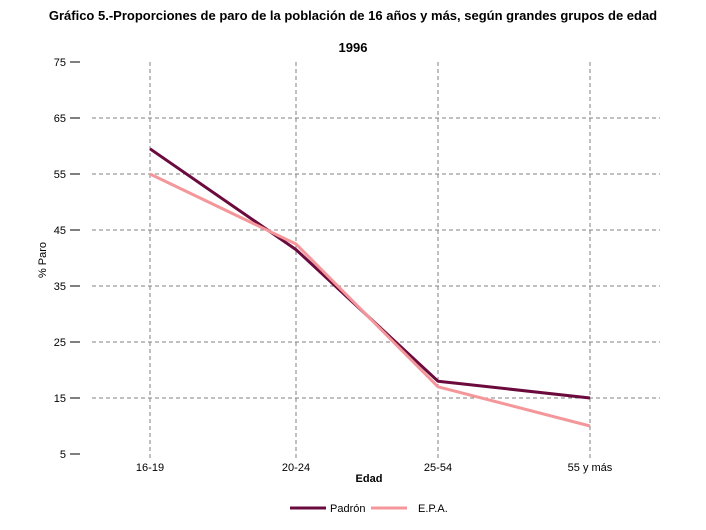 The height and width of the screenshot is (530, 706). What do you see at coordinates (438, 468) in the screenshot?
I see `x-tick-label: 25-54` at bounding box center [438, 468].